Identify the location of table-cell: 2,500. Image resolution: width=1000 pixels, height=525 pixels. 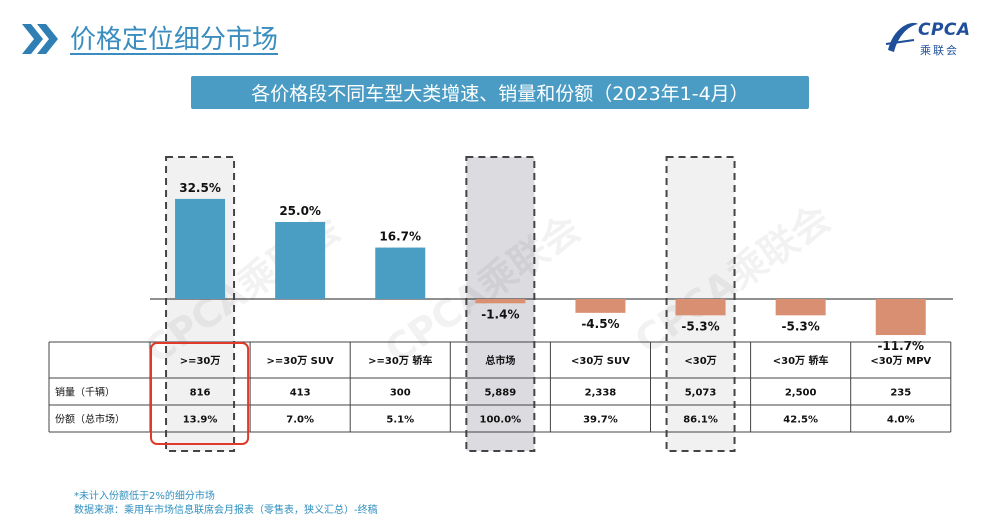
(801, 393).